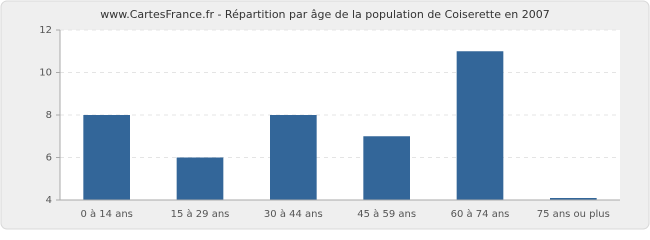 This screenshot has height=240, width=650. What do you see at coordinates (45, 73) in the screenshot?
I see `y-tick-label: 10` at bounding box center [45, 73].